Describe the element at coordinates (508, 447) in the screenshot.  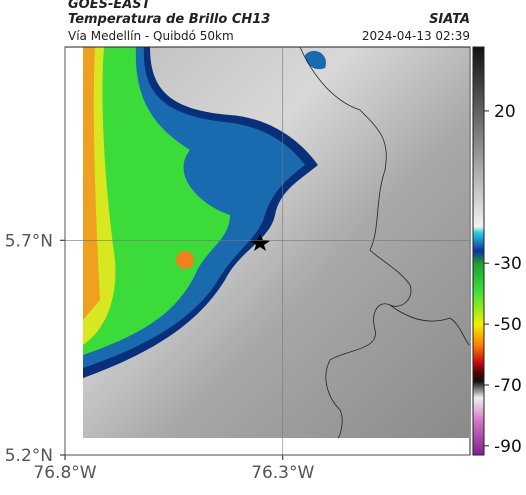
I see `colorbar-tick-label: -90` at that location.